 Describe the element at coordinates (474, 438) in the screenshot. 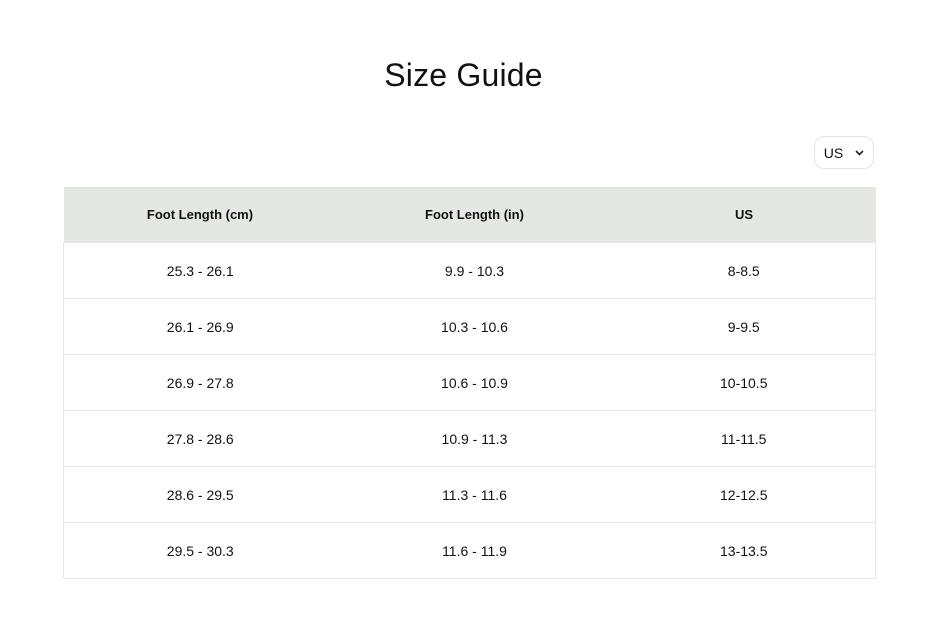

I see `cell-foot-length-in: 10.9 - 11.3` at that location.